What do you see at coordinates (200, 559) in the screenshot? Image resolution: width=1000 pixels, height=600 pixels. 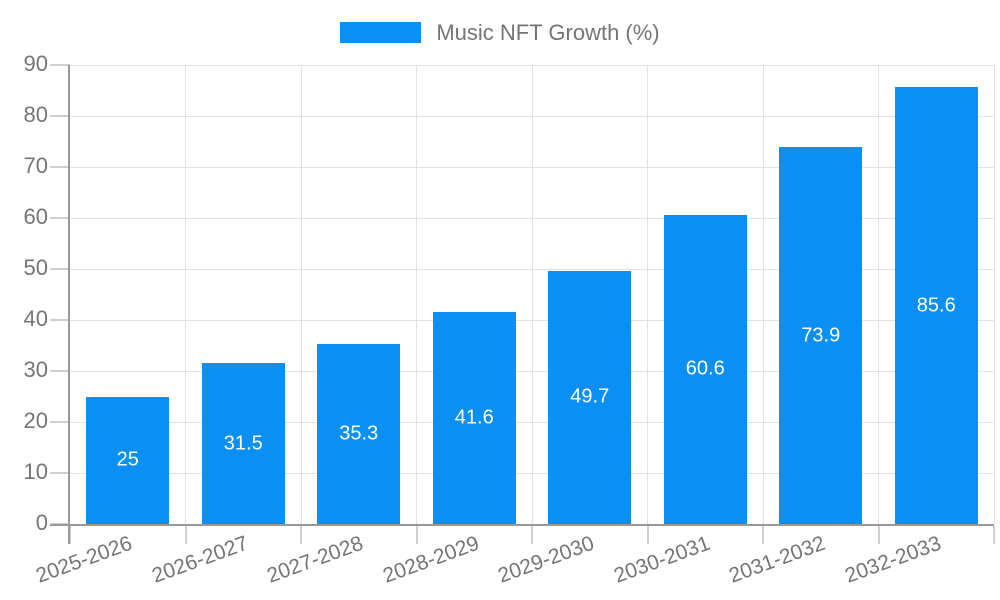 I see `x-tick-label: 2026-2027` at bounding box center [200, 559].